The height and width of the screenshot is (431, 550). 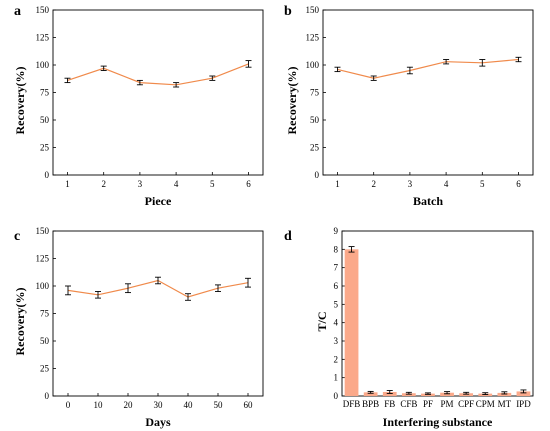 What do you see at coordinates (99, 405) in the screenshot?
I see `x-tick-label: 10` at bounding box center [99, 405].